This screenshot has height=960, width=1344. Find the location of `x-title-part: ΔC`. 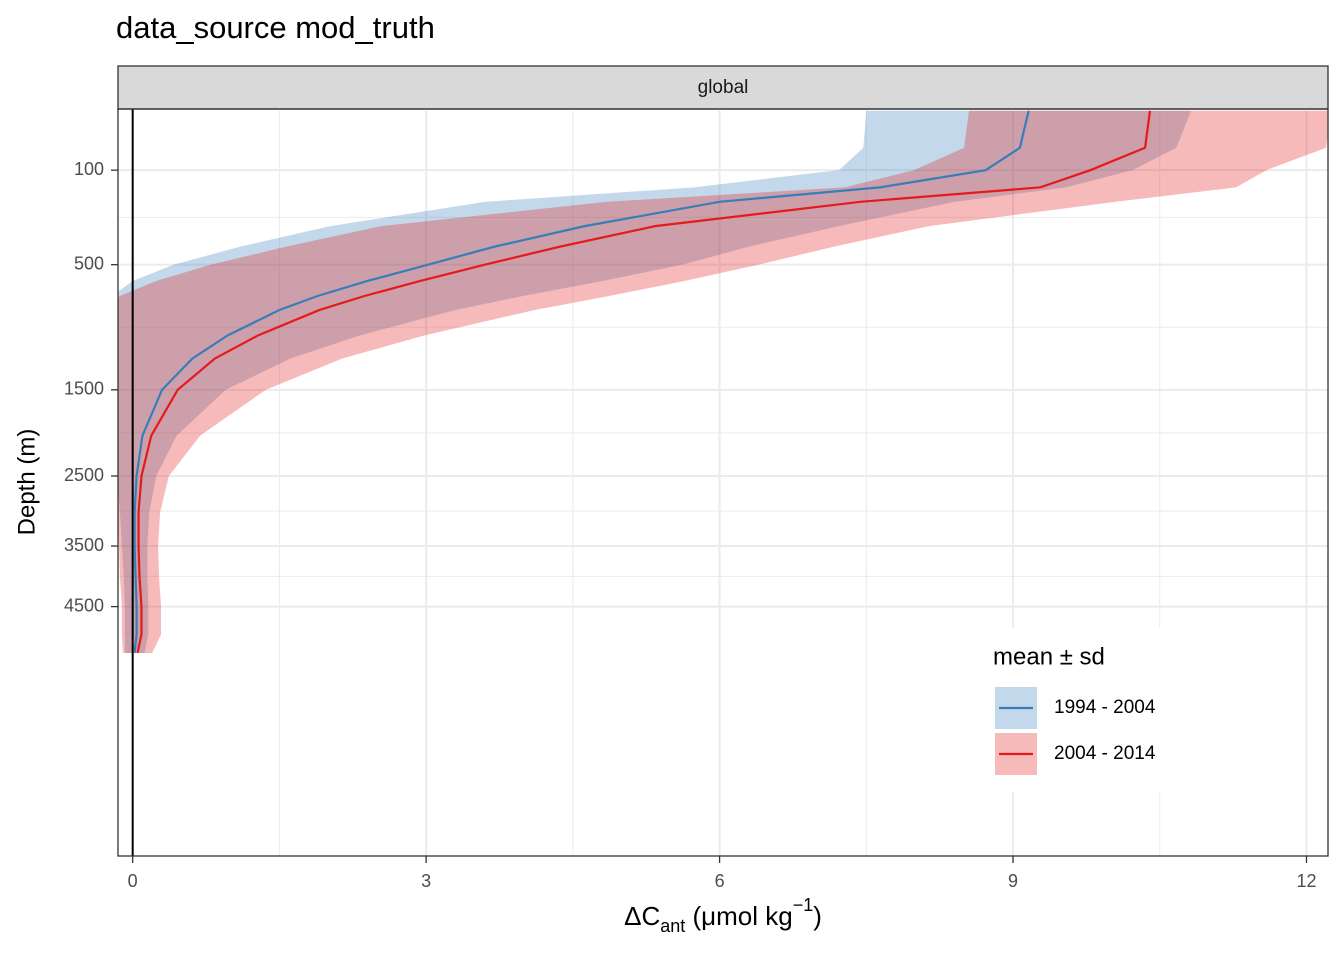

x-title-part: ΔC is located at coordinates (642, 916).